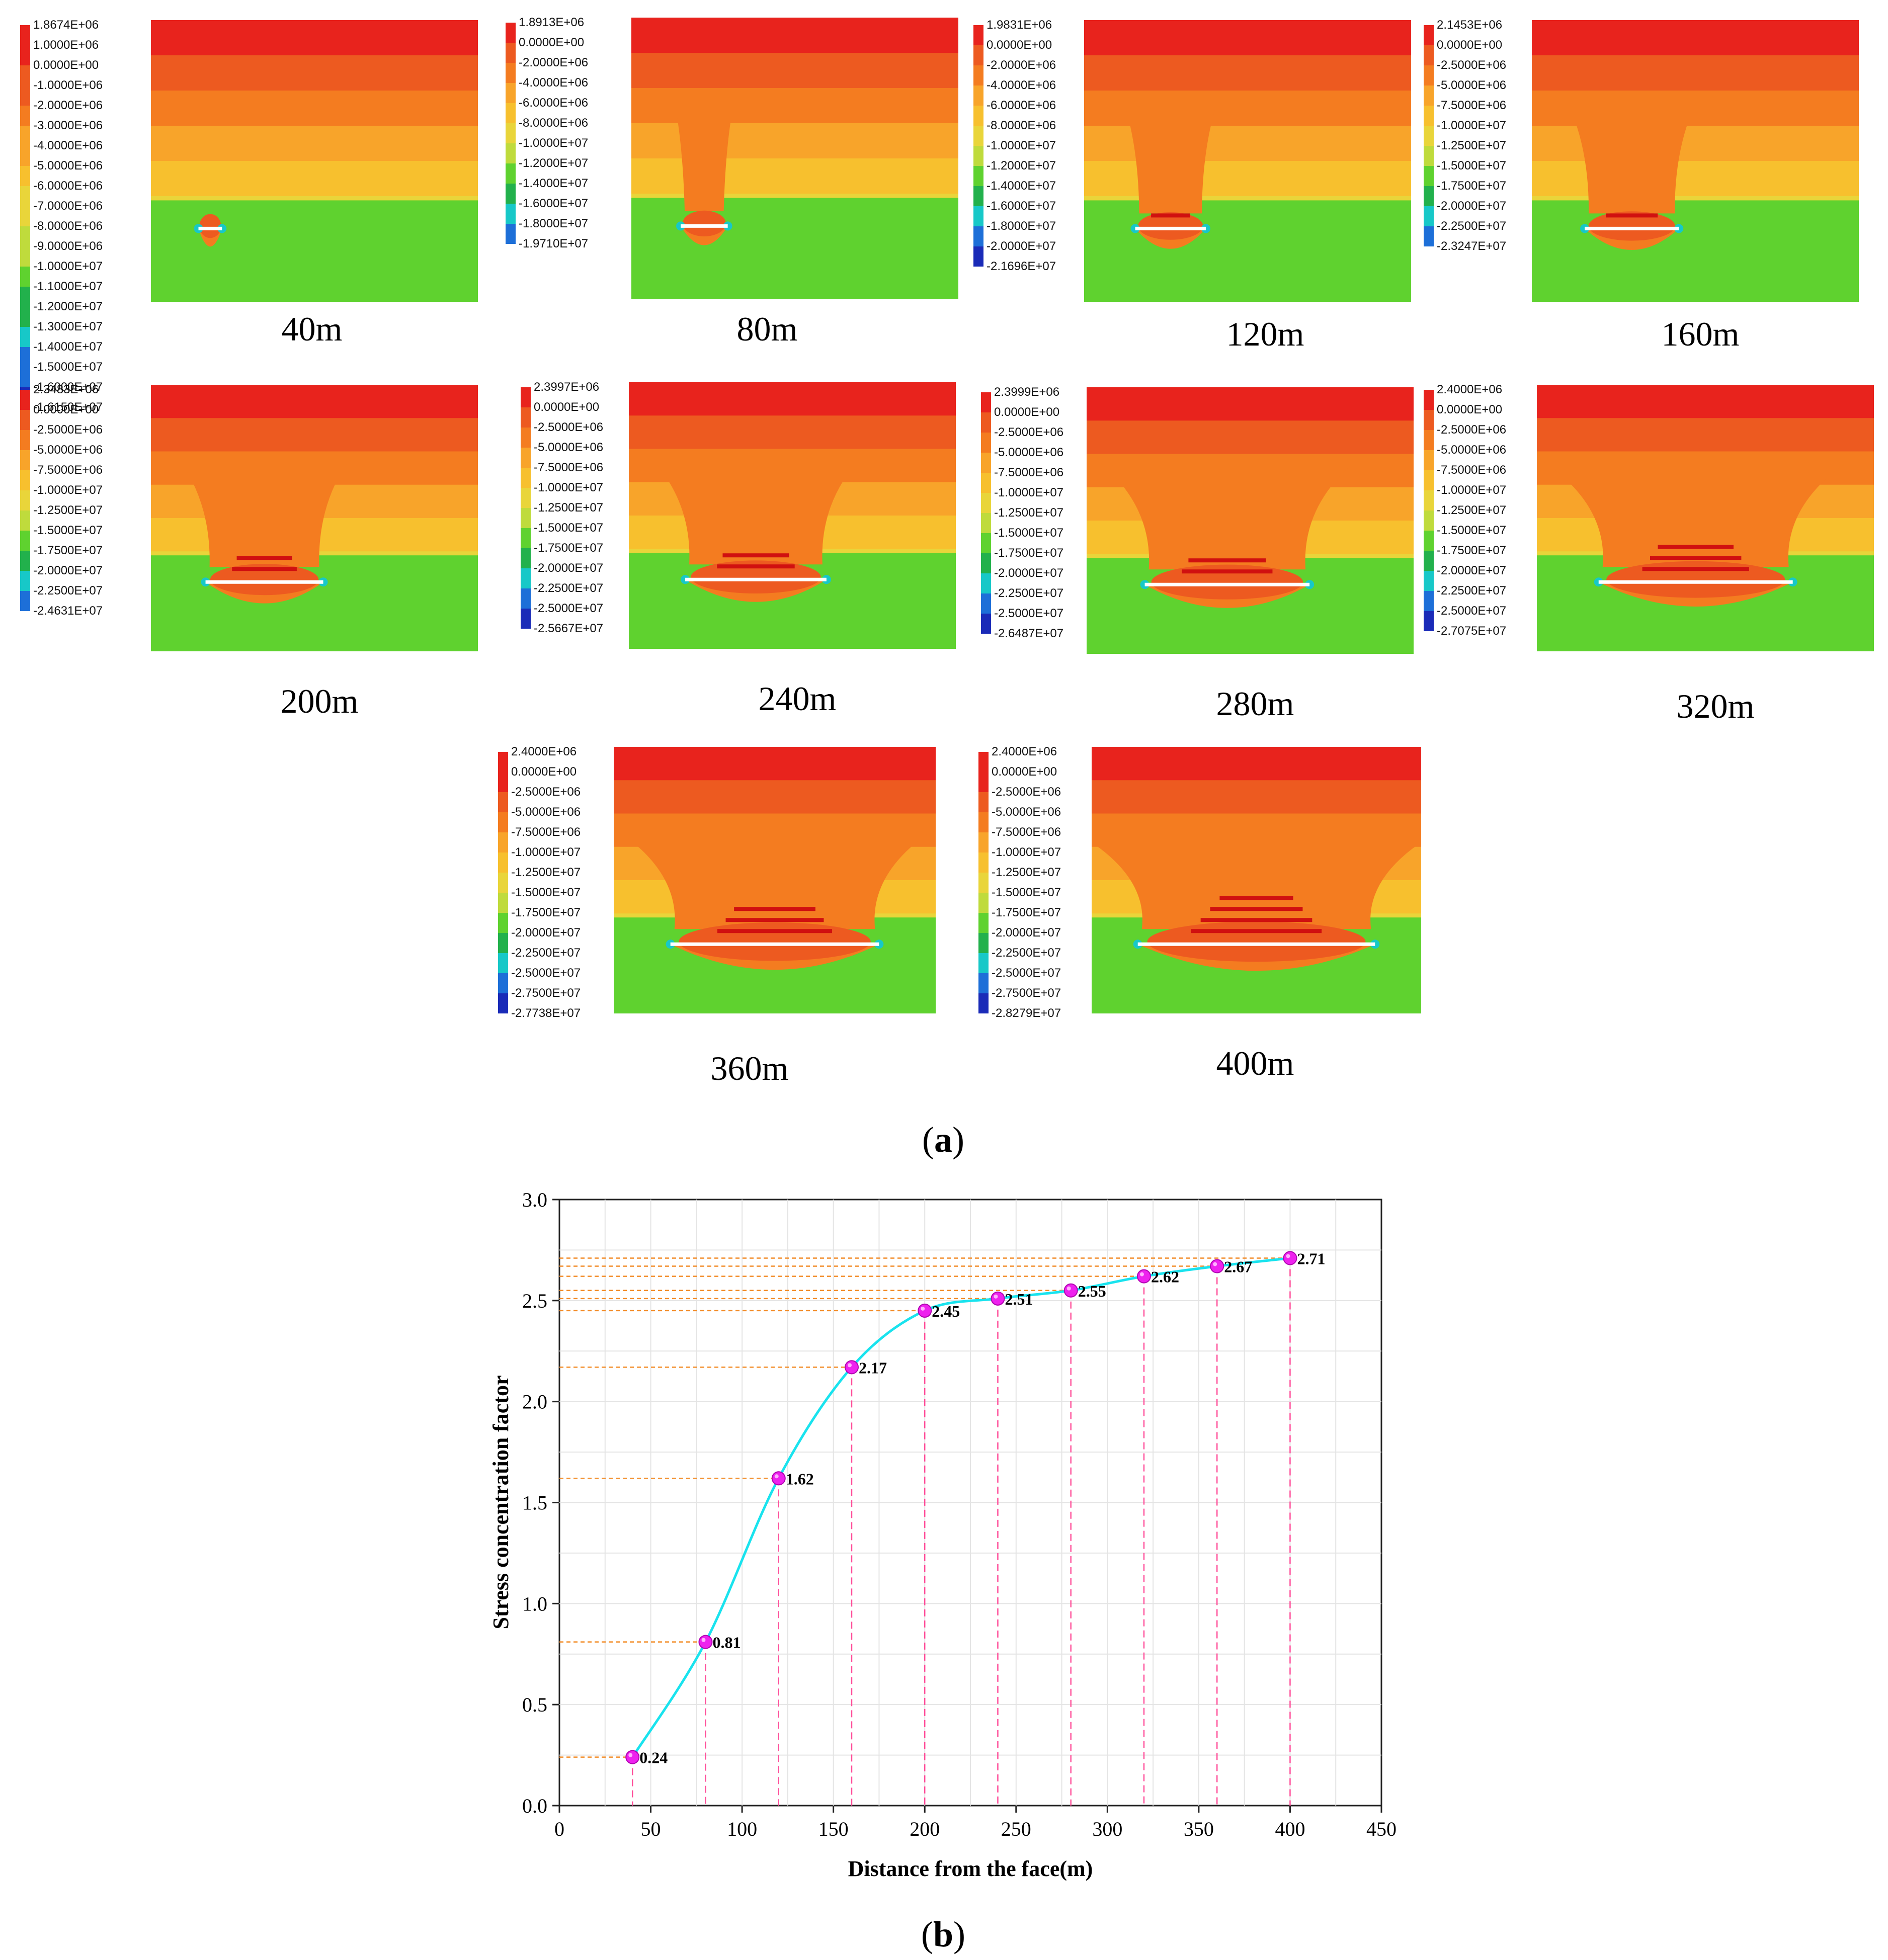 The width and height of the screenshot is (1888, 1960). Describe the element at coordinates (1472, 430) in the screenshot. I see `legend-label: -2.5000E+06` at that location.